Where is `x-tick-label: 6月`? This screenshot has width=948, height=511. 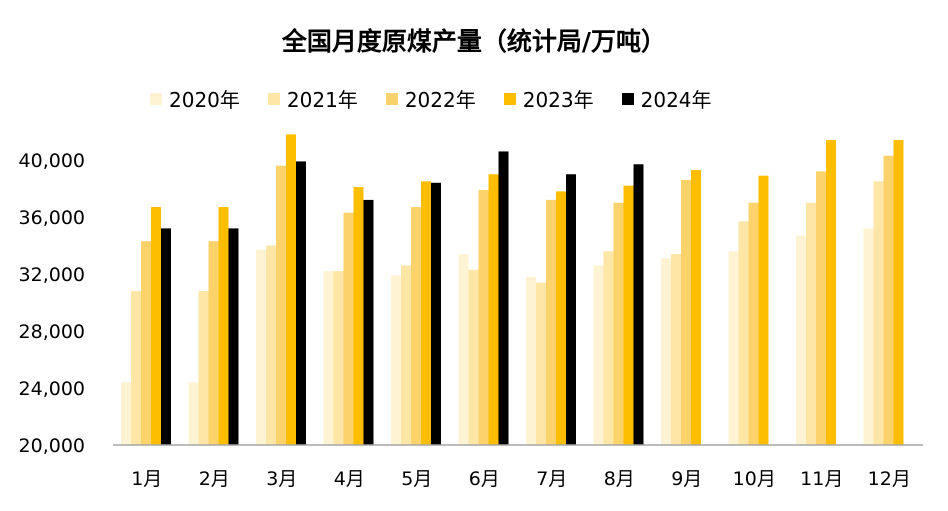
x-tick-label: 6月 is located at coordinates (484, 479).